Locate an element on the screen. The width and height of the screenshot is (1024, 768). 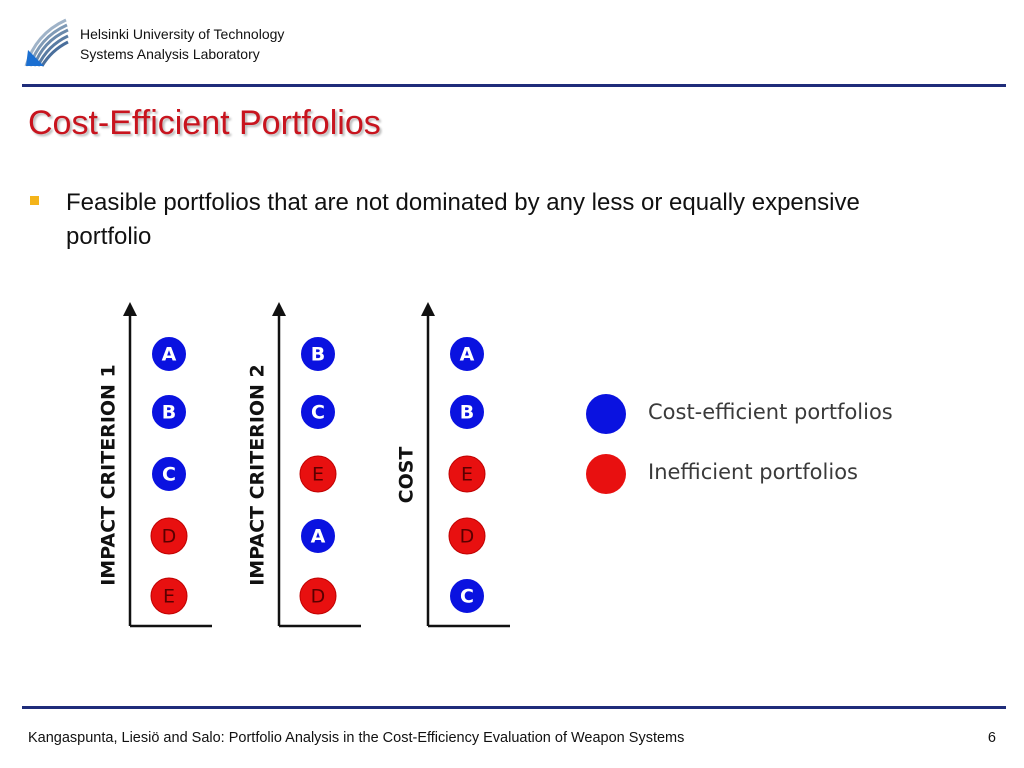
legend-efficient-dot-icon is located at coordinates (606, 414).